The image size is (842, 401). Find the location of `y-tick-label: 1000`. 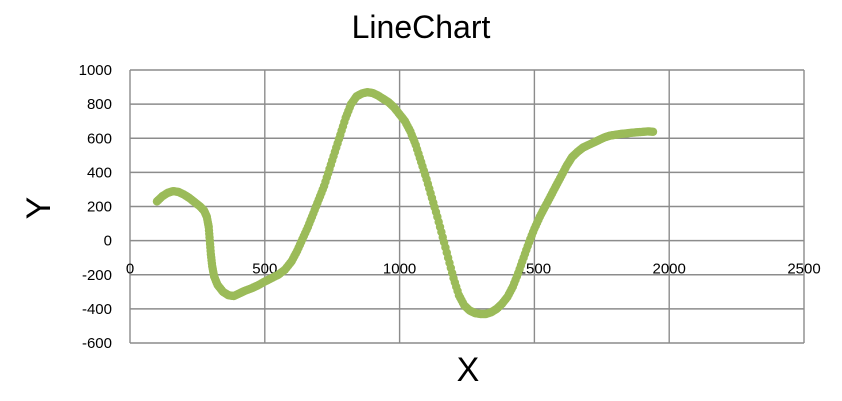

y-tick-label: 1000 is located at coordinates (95, 70).